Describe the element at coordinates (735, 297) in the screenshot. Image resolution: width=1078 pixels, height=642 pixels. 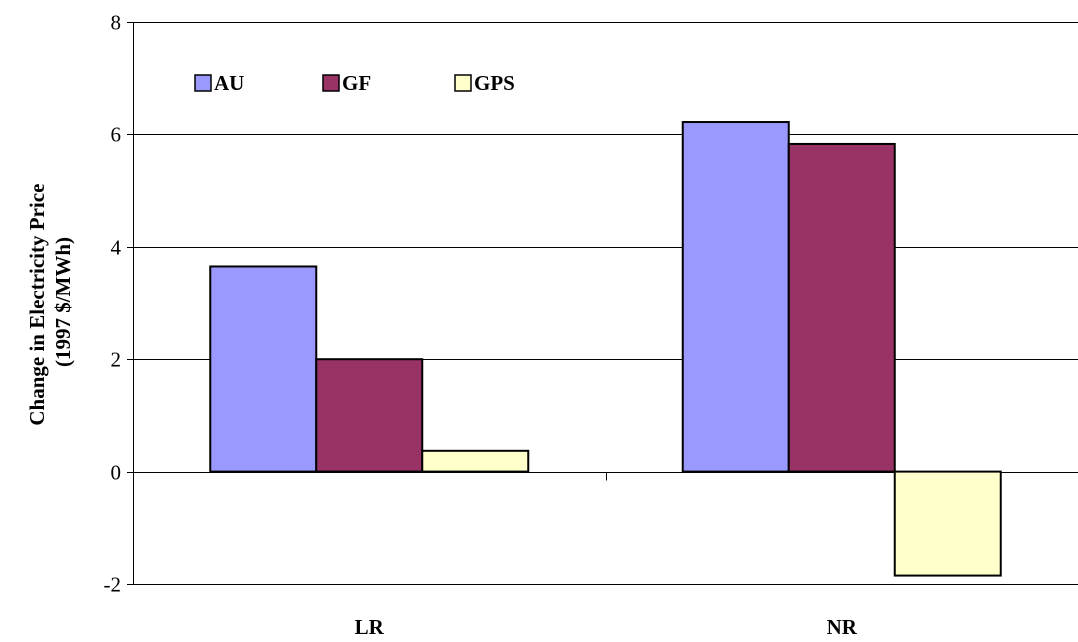
I see `bar-au-nr` at that location.